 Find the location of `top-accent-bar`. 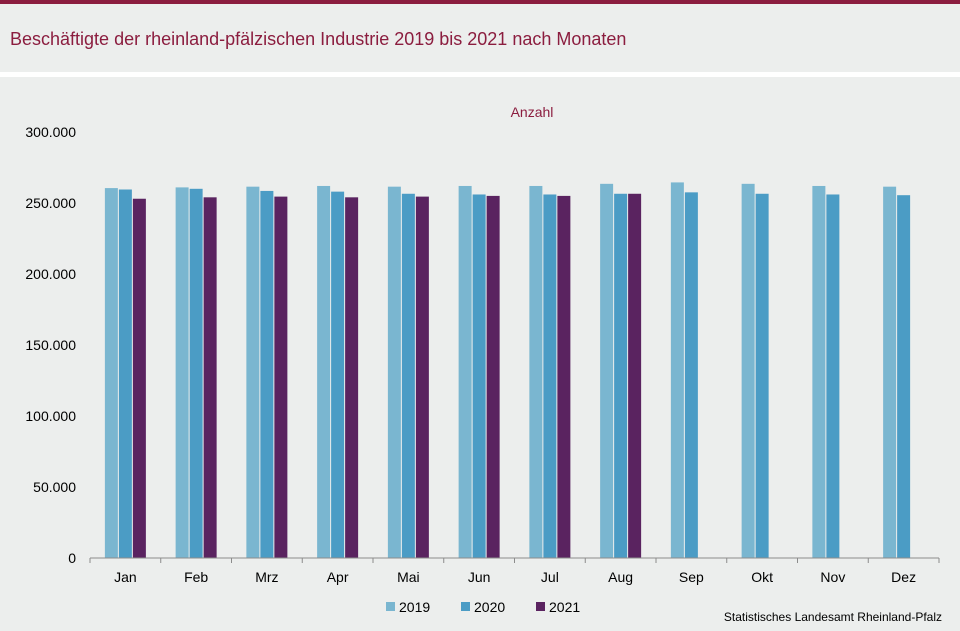

top-accent-bar is located at coordinates (480, 2).